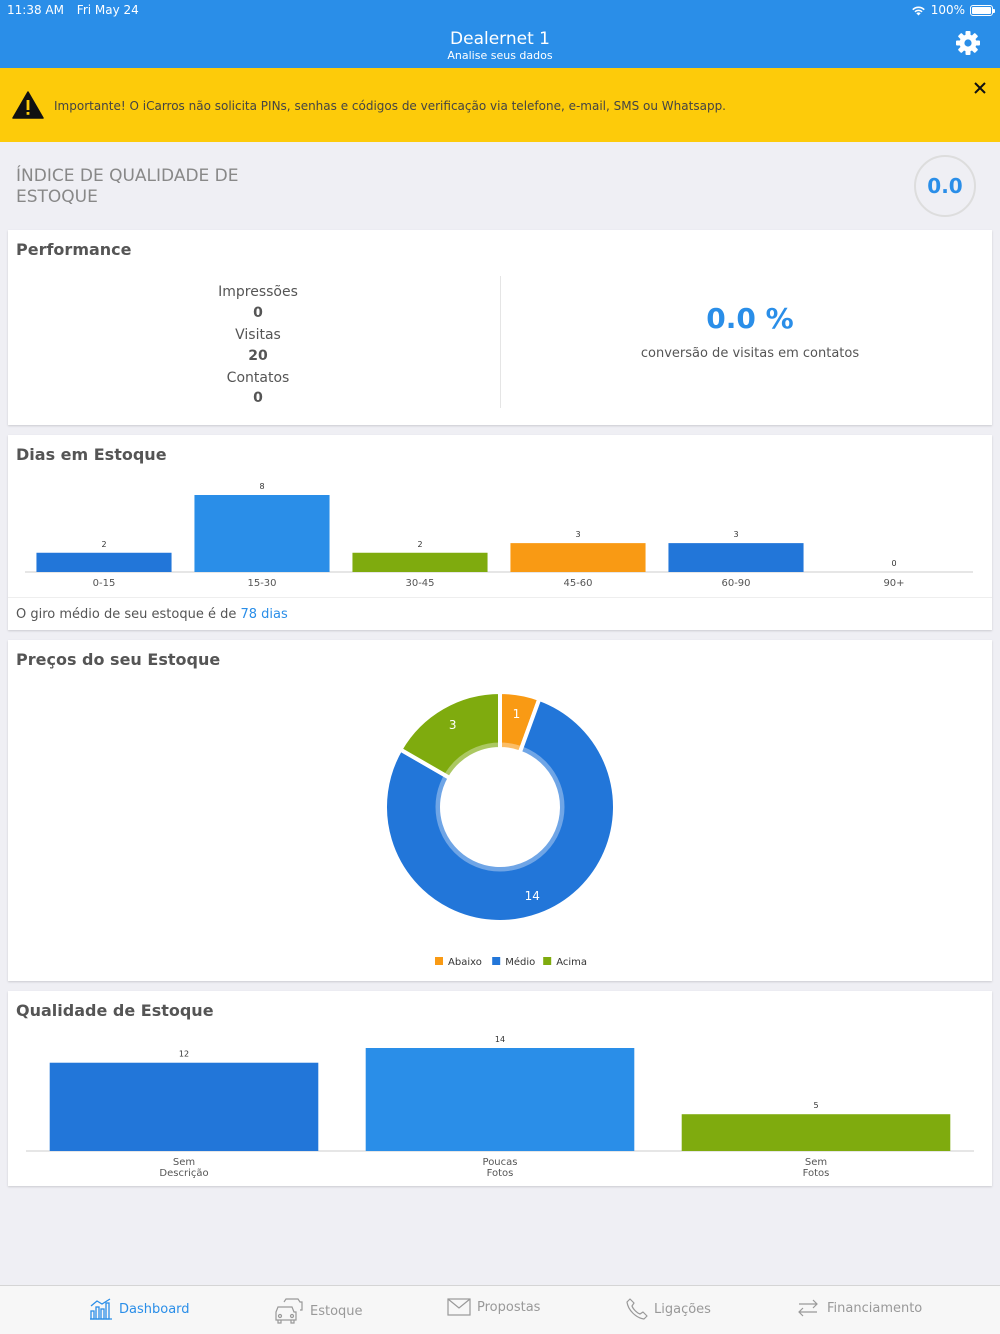  I want to click on stock-quality-title: Qualidade de Estoque, so click(115, 1010).